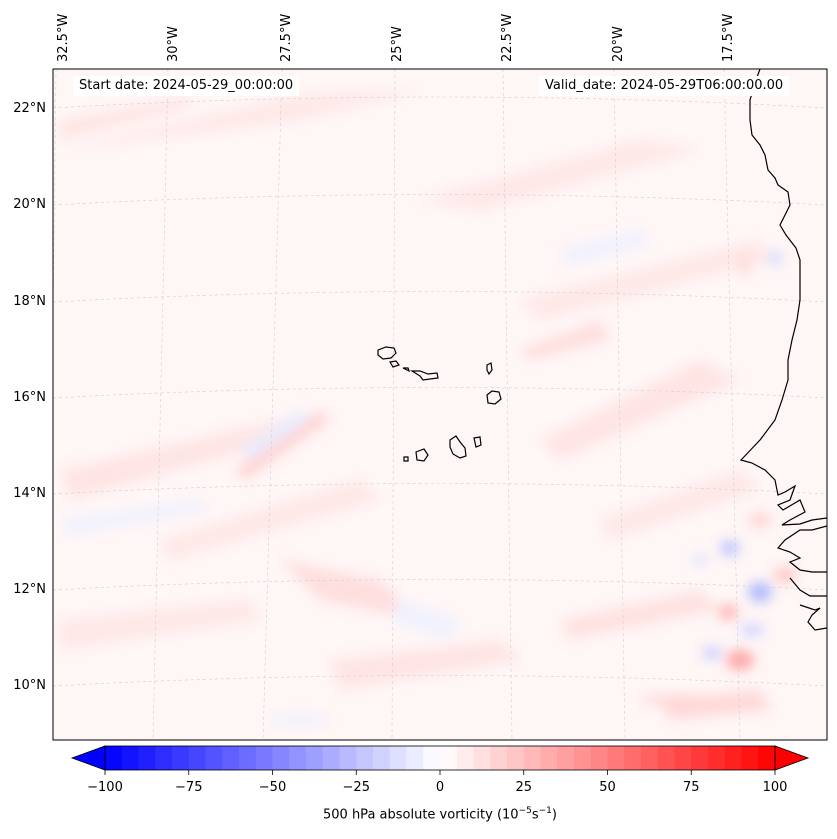 This screenshot has height=839, width=837. I want to click on colorbar-label-prefix: 500 hPa absolute vorticity (10, so click(421, 815).